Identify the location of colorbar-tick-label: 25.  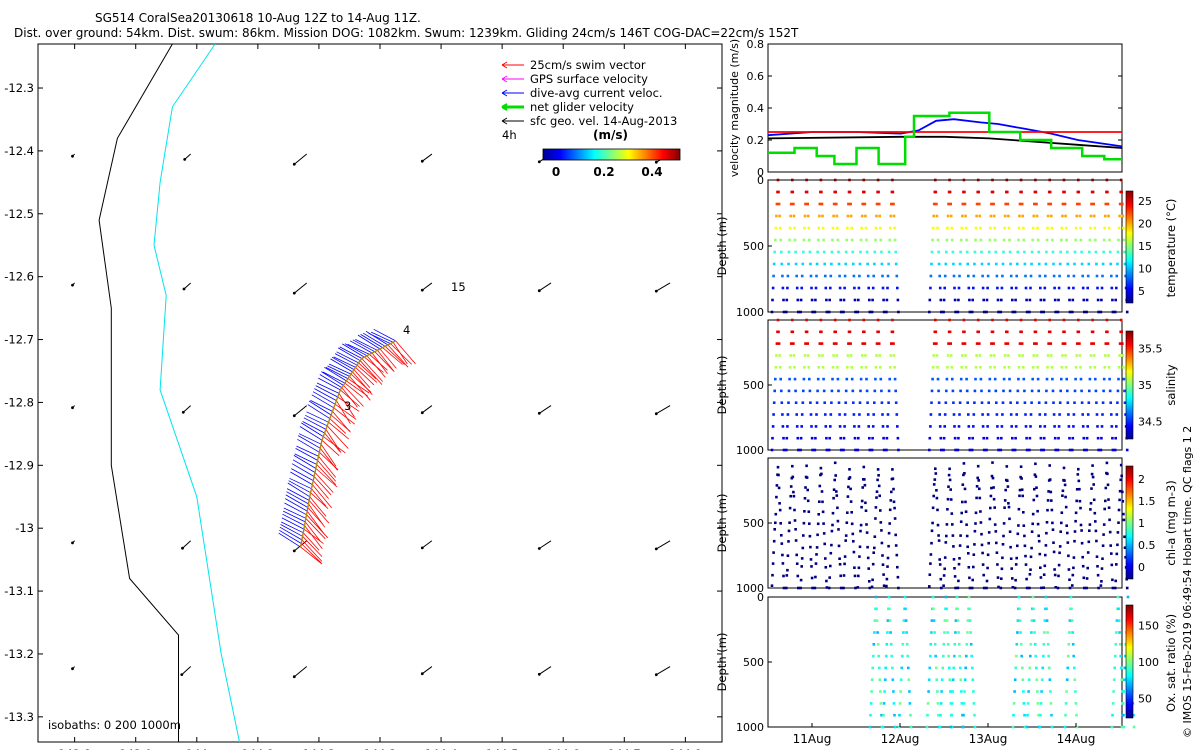
(1145, 201).